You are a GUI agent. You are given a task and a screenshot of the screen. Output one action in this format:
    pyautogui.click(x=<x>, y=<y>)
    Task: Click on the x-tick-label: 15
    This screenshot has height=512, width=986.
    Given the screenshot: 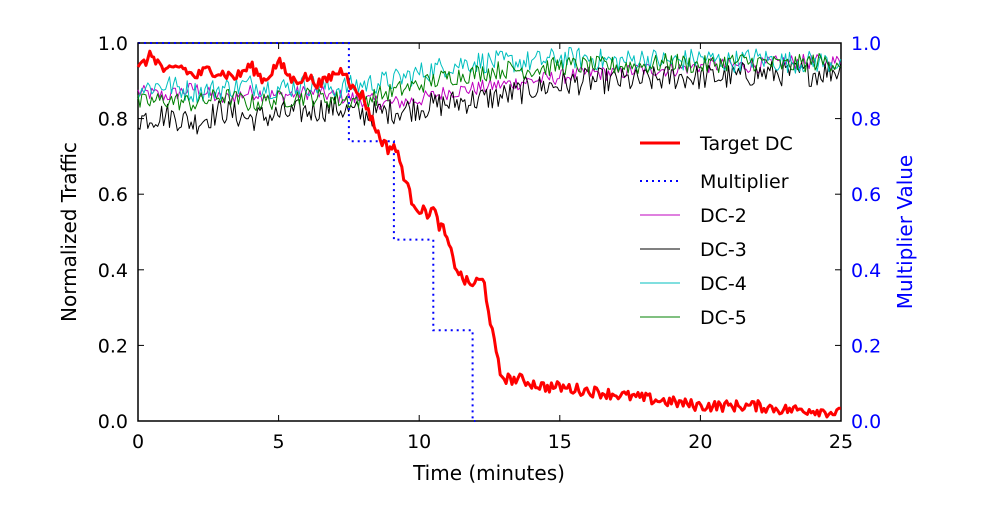 What is the action you would take?
    pyautogui.click(x=560, y=442)
    